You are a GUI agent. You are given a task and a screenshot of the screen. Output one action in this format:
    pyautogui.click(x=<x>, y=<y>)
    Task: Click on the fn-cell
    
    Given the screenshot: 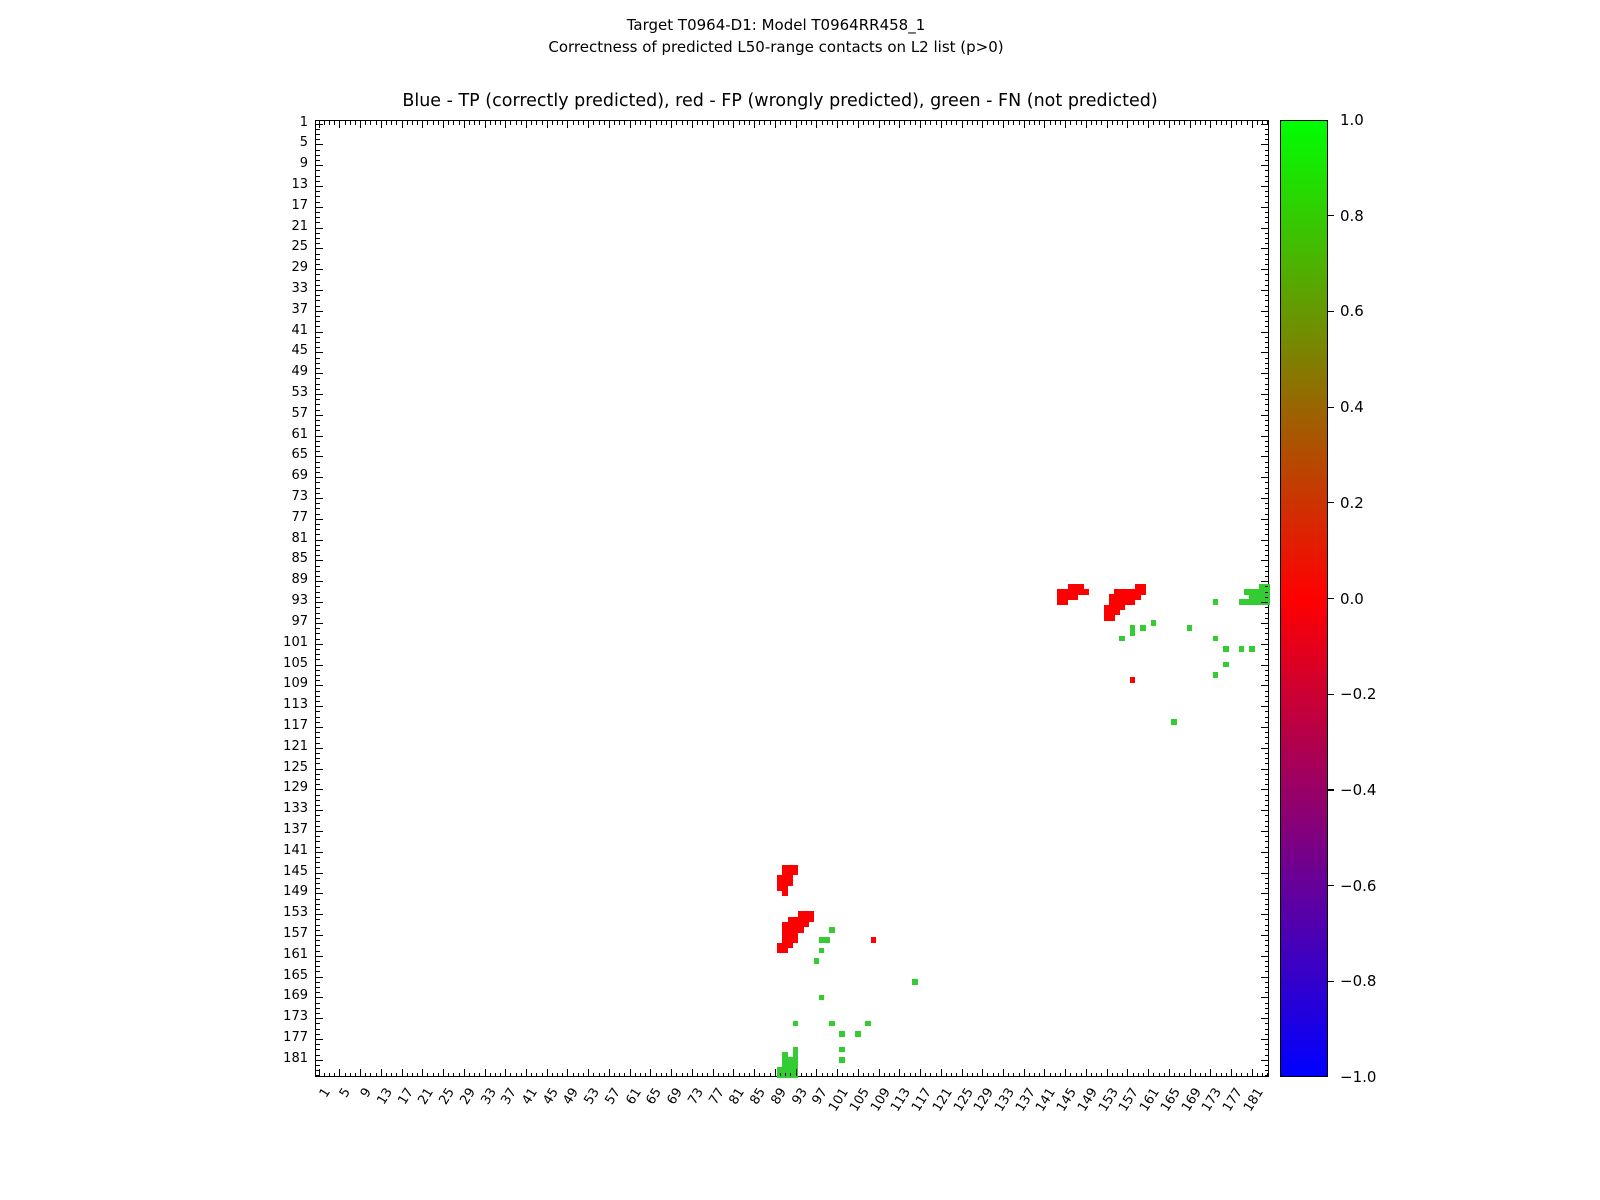 What is the action you would take?
    pyautogui.click(x=1132, y=628)
    